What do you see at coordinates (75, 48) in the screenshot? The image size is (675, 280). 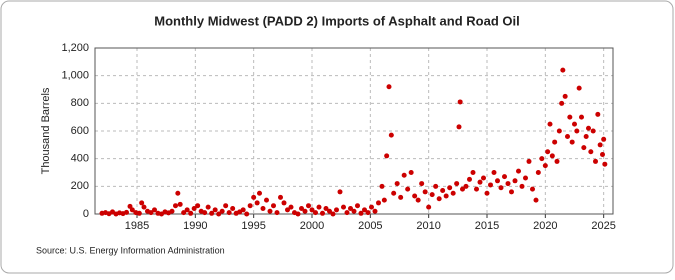 I see `y-tick-label: 1,200` at bounding box center [75, 48].